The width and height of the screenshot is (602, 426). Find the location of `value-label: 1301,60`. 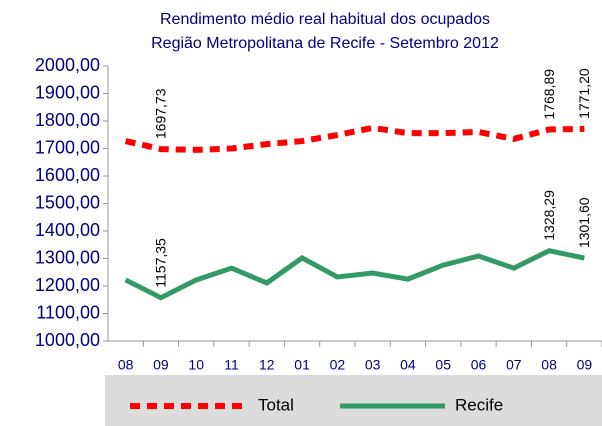

value-label: 1301,60 is located at coordinates (584, 222).